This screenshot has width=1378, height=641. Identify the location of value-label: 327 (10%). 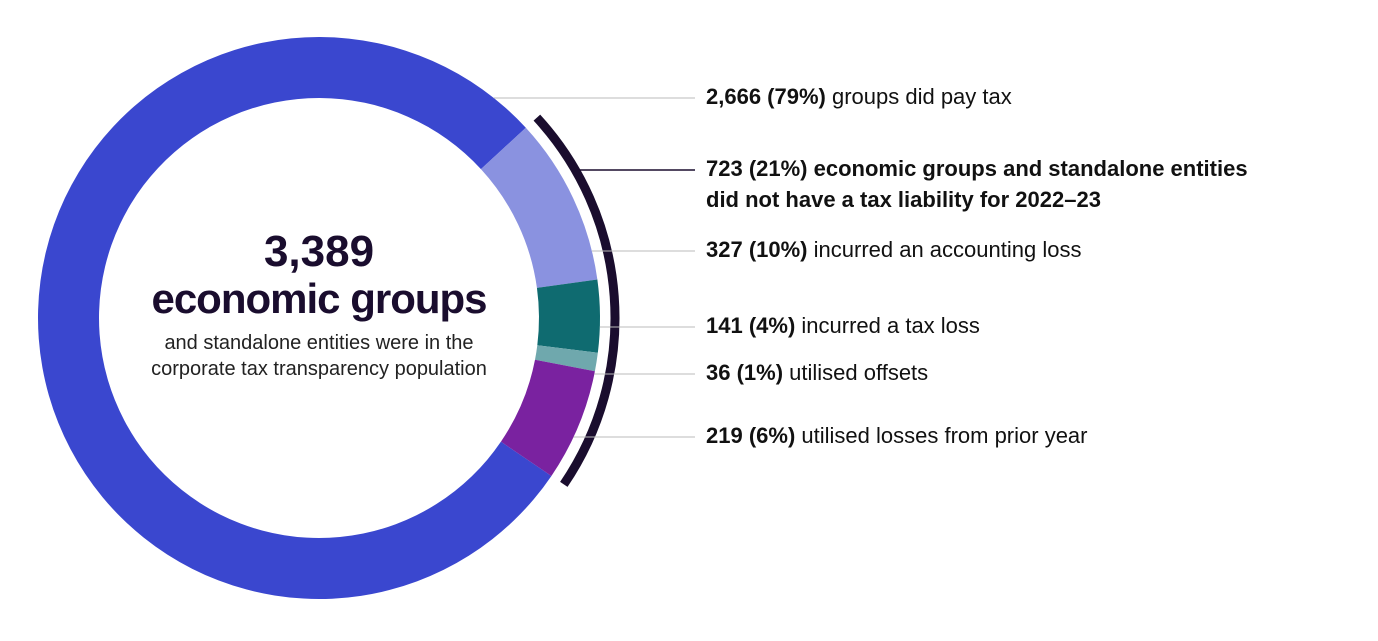
(757, 249).